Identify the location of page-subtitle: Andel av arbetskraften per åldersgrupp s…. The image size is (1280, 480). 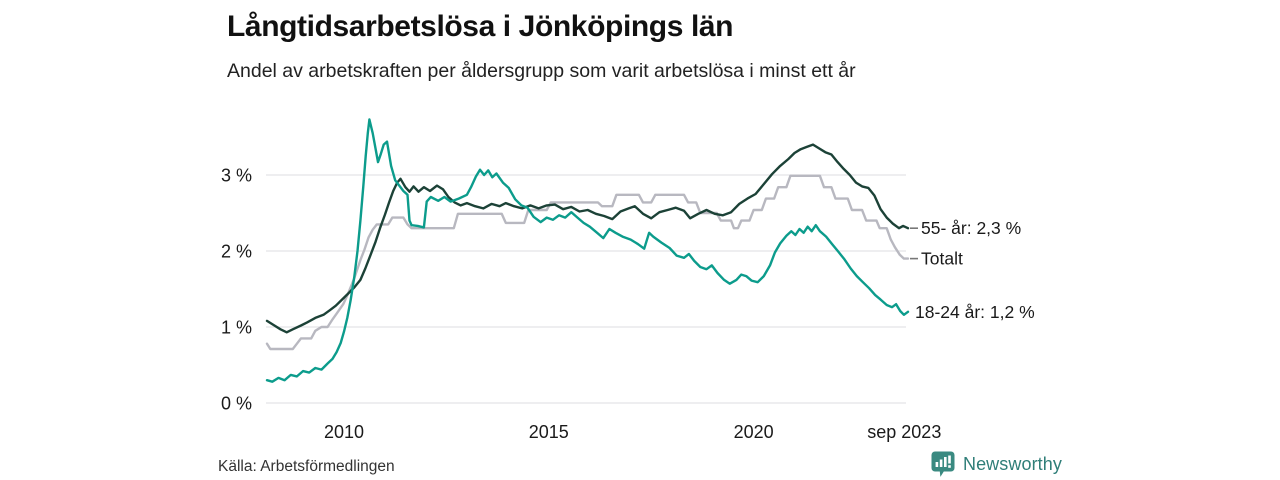
(541, 71).